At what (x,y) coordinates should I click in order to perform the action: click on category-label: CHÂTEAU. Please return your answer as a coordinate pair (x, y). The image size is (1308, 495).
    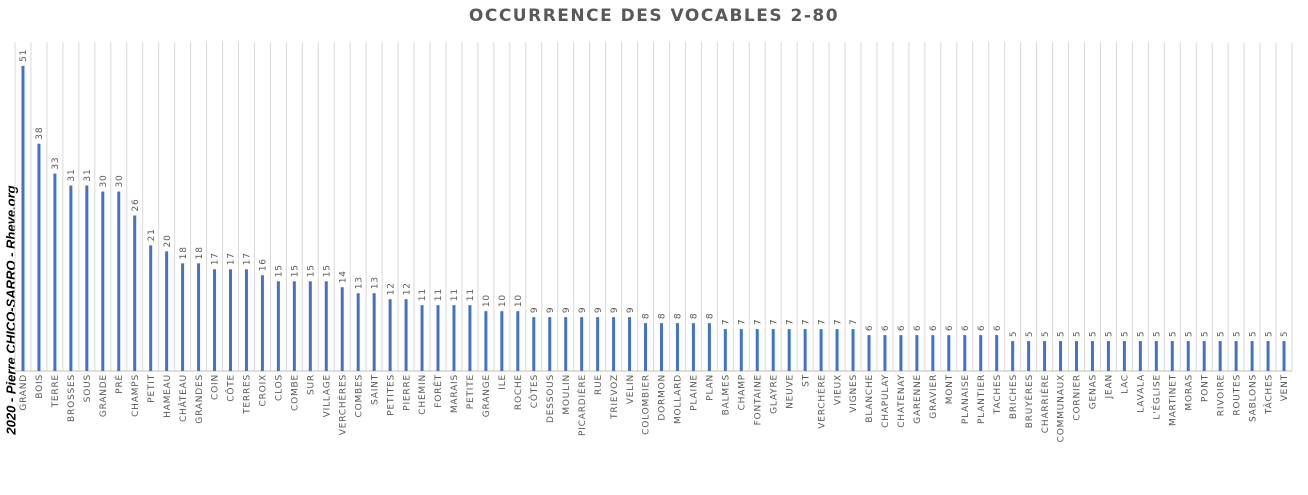
    Looking at the image, I should click on (183, 398).